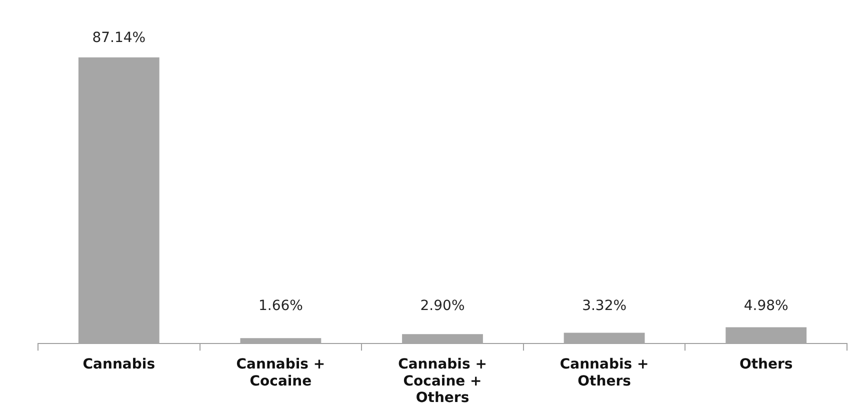 The width and height of the screenshot is (857, 417). Describe the element at coordinates (766, 306) in the screenshot. I see `data-label: 4.98%` at that location.